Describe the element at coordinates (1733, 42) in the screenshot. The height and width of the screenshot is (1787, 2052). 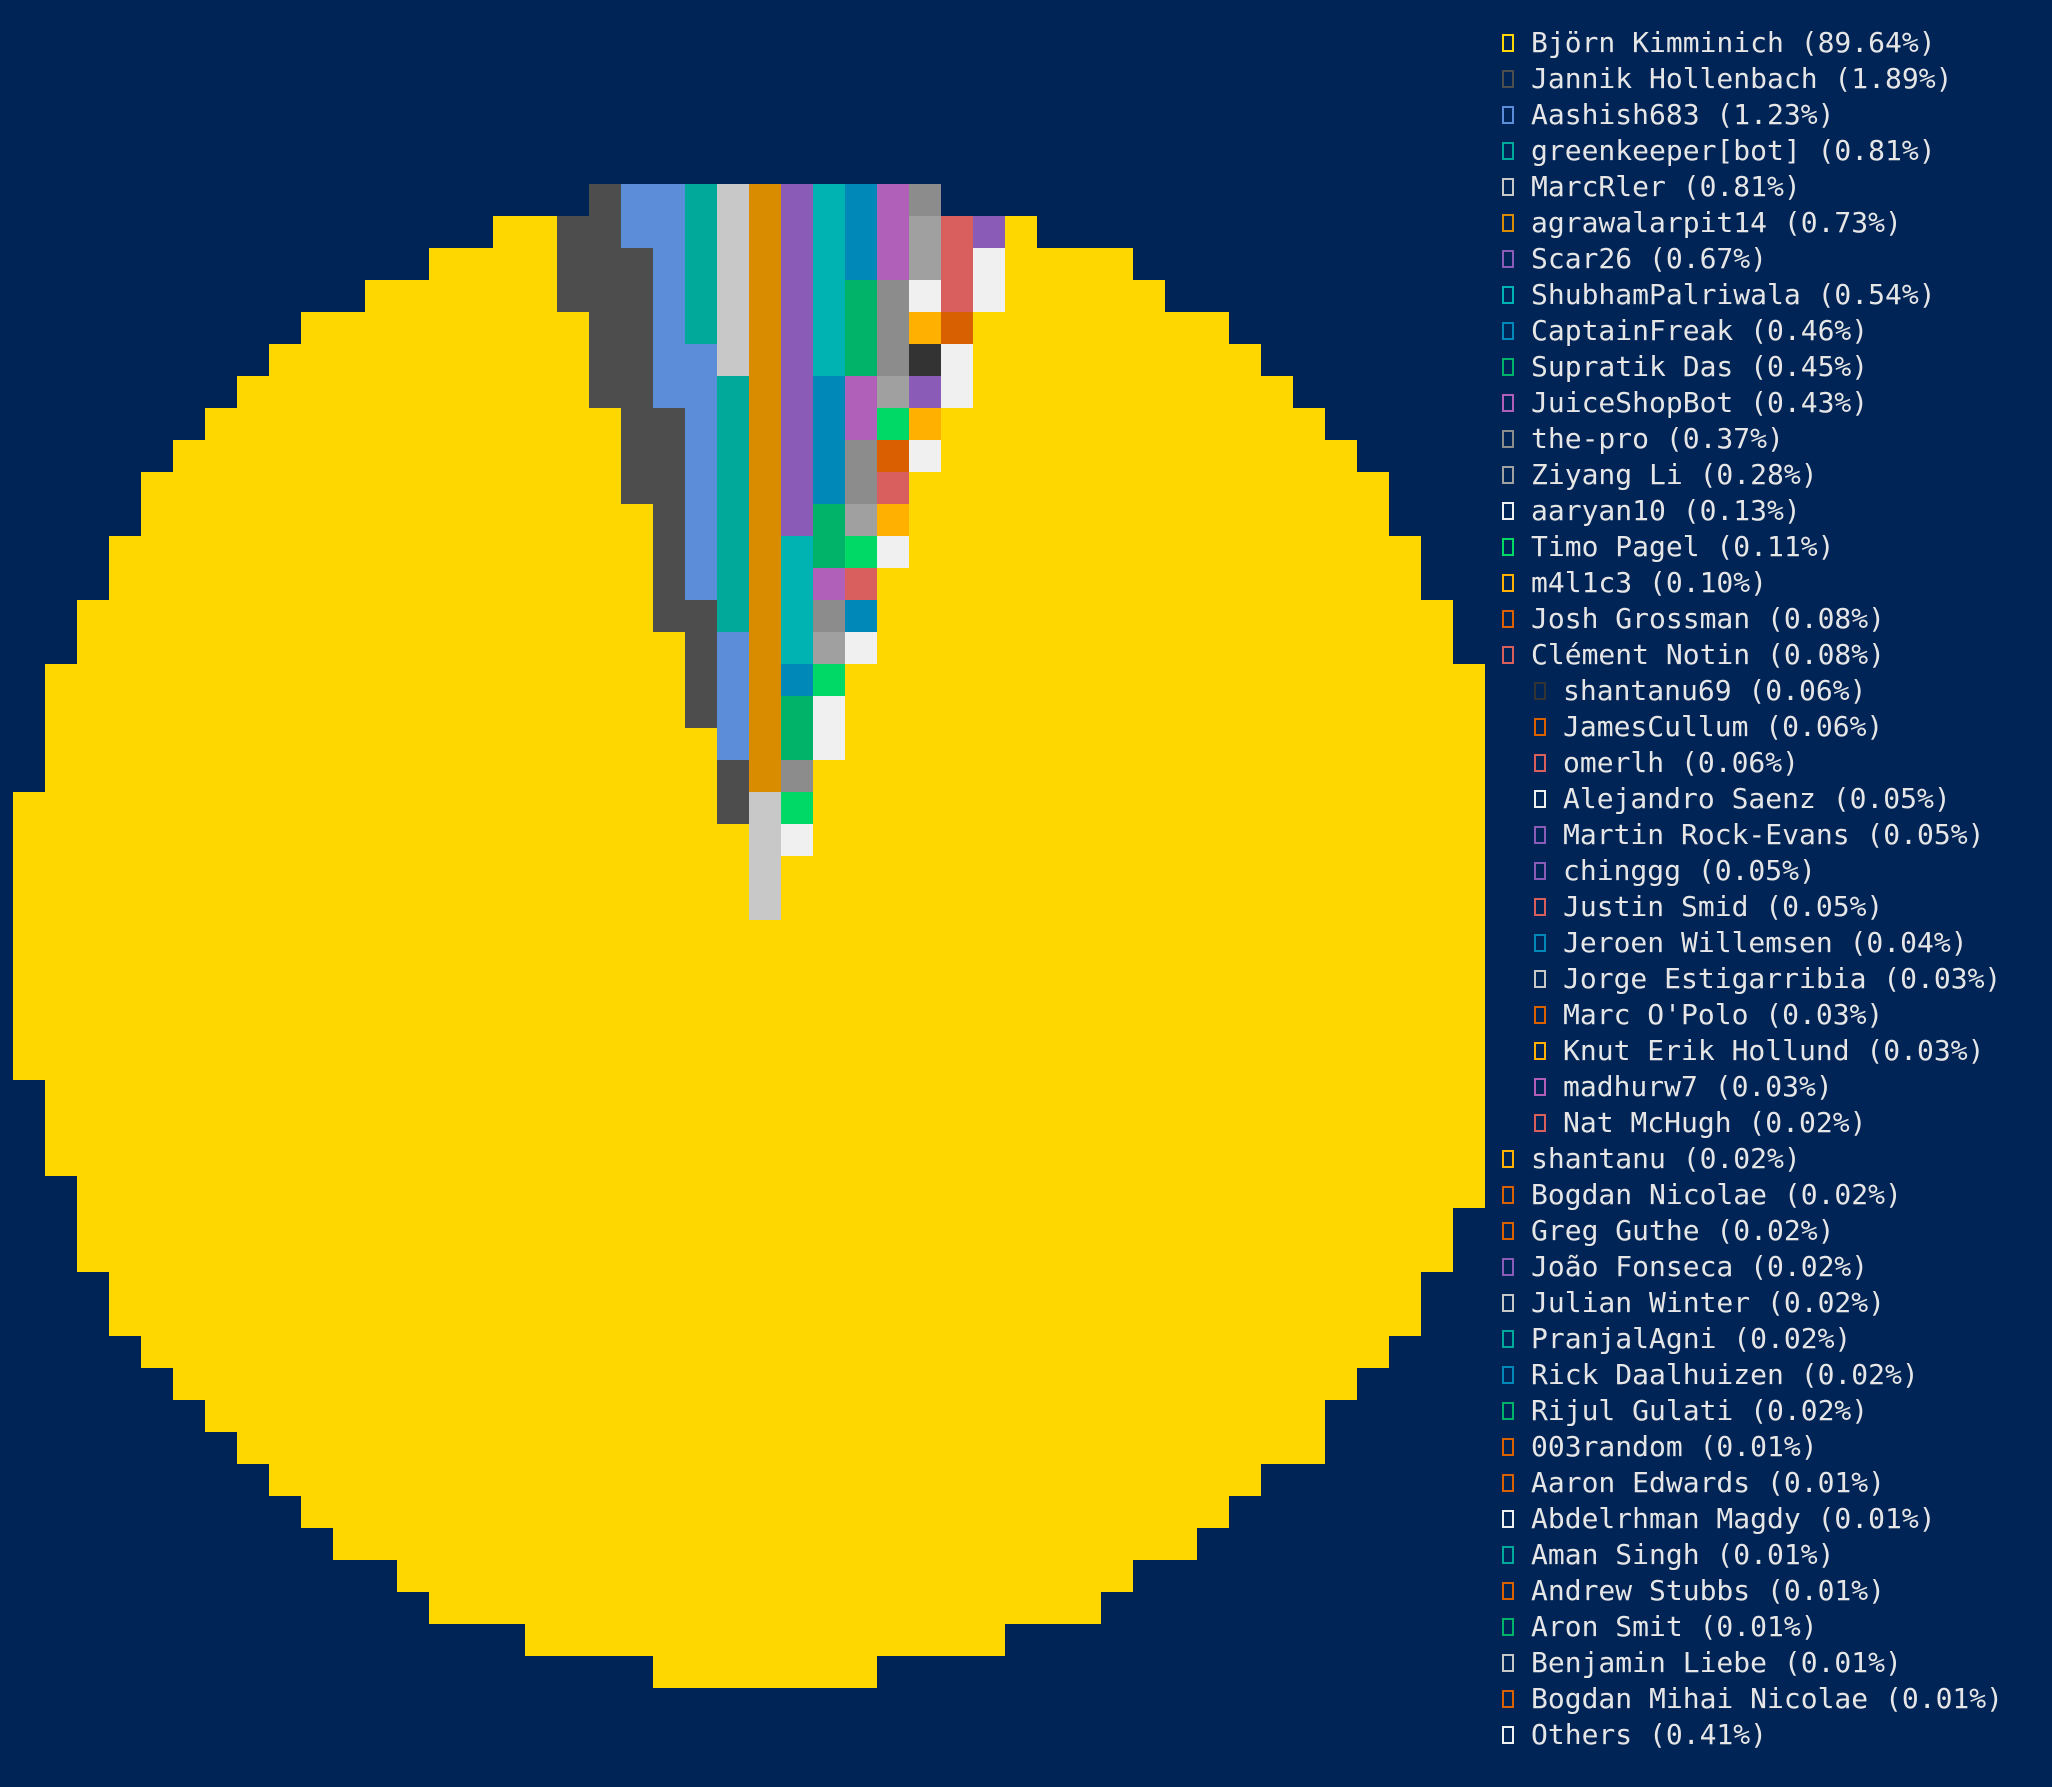
I see `legend-label: Björn Kimminich (89.64%)` at that location.